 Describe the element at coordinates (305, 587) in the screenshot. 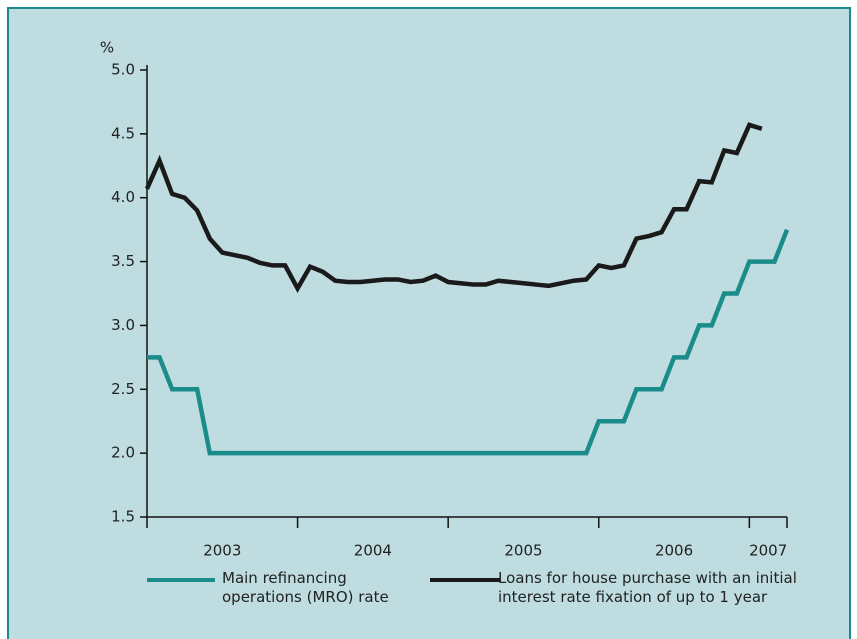

I see `legend-label: Main refinancing operations (MRO) rate` at that location.